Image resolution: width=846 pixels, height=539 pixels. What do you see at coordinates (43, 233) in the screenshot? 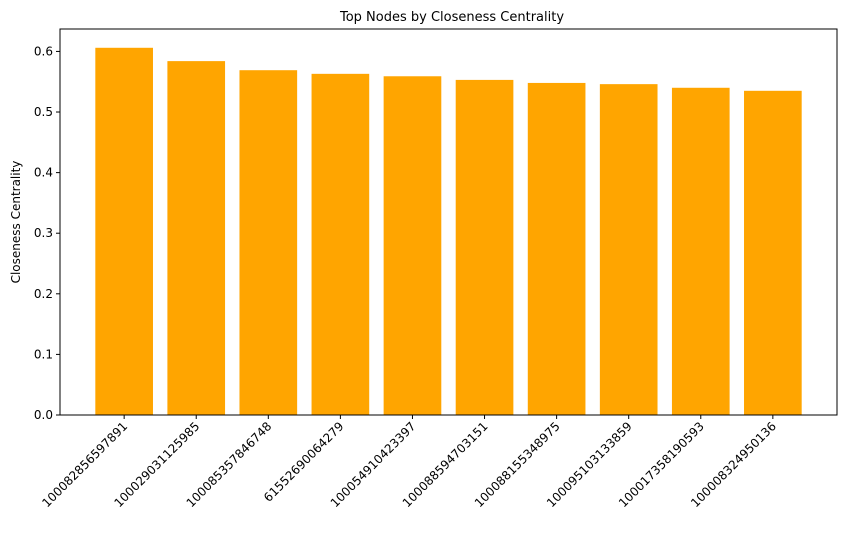
I see `y-tick-label: 0.3` at bounding box center [43, 233].